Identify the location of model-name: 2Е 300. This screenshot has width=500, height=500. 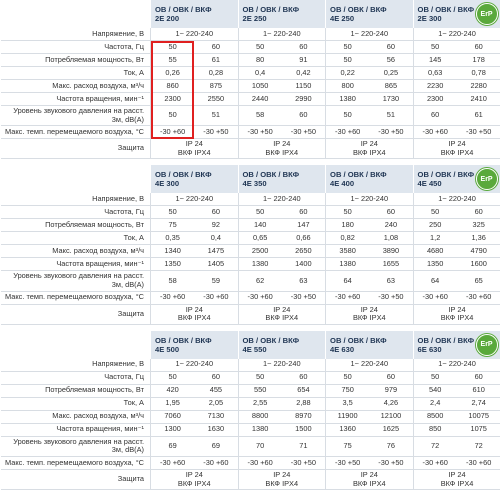
(429, 18).